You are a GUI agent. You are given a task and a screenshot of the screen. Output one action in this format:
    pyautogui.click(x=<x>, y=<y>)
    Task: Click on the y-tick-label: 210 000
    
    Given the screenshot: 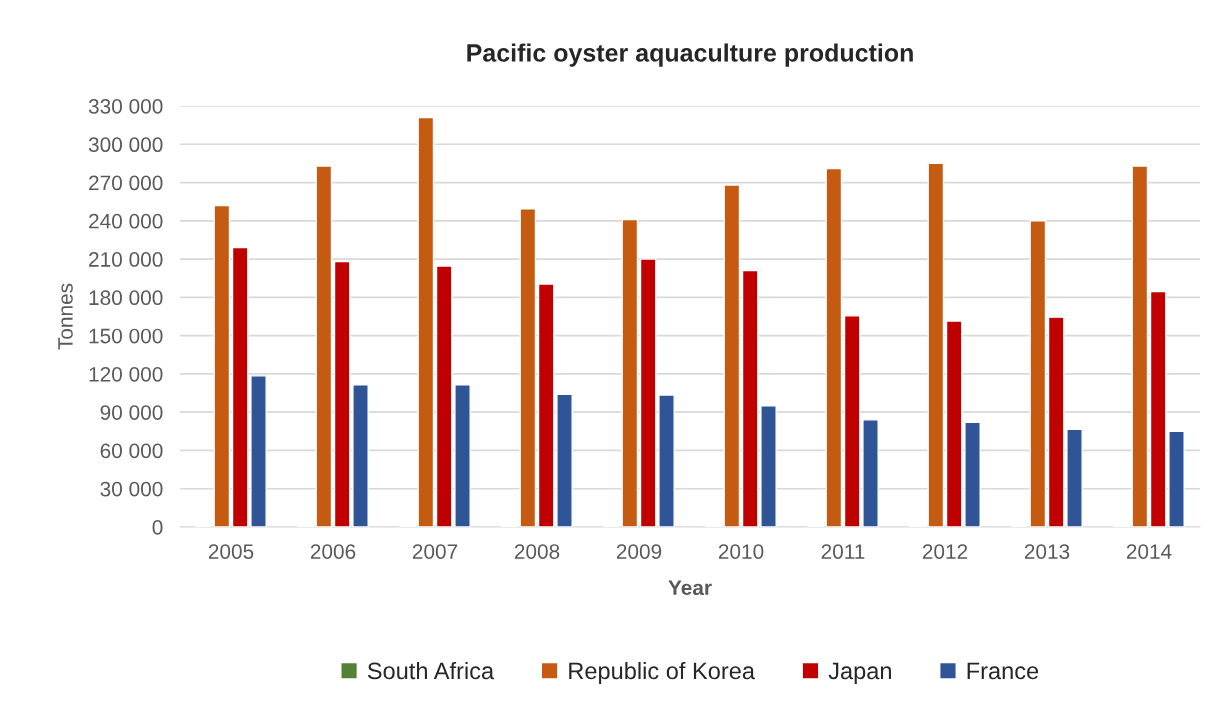 What is the action you would take?
    pyautogui.click(x=126, y=259)
    